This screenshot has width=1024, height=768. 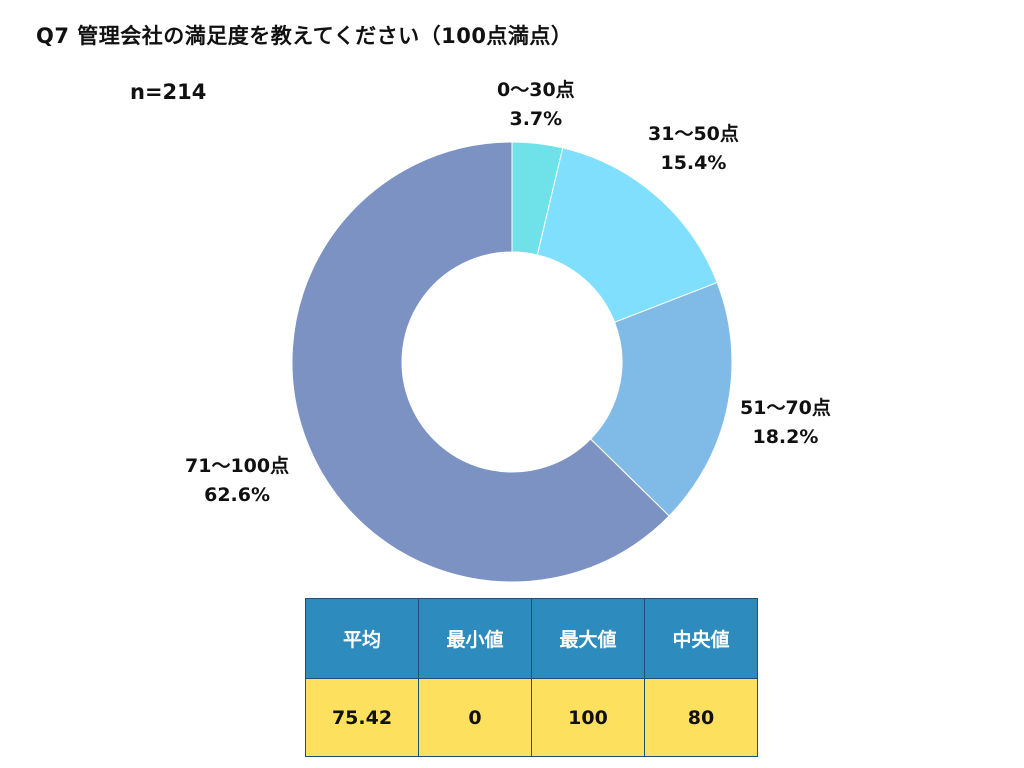 I want to click on slice-value: 3.7%, so click(x=536, y=119).